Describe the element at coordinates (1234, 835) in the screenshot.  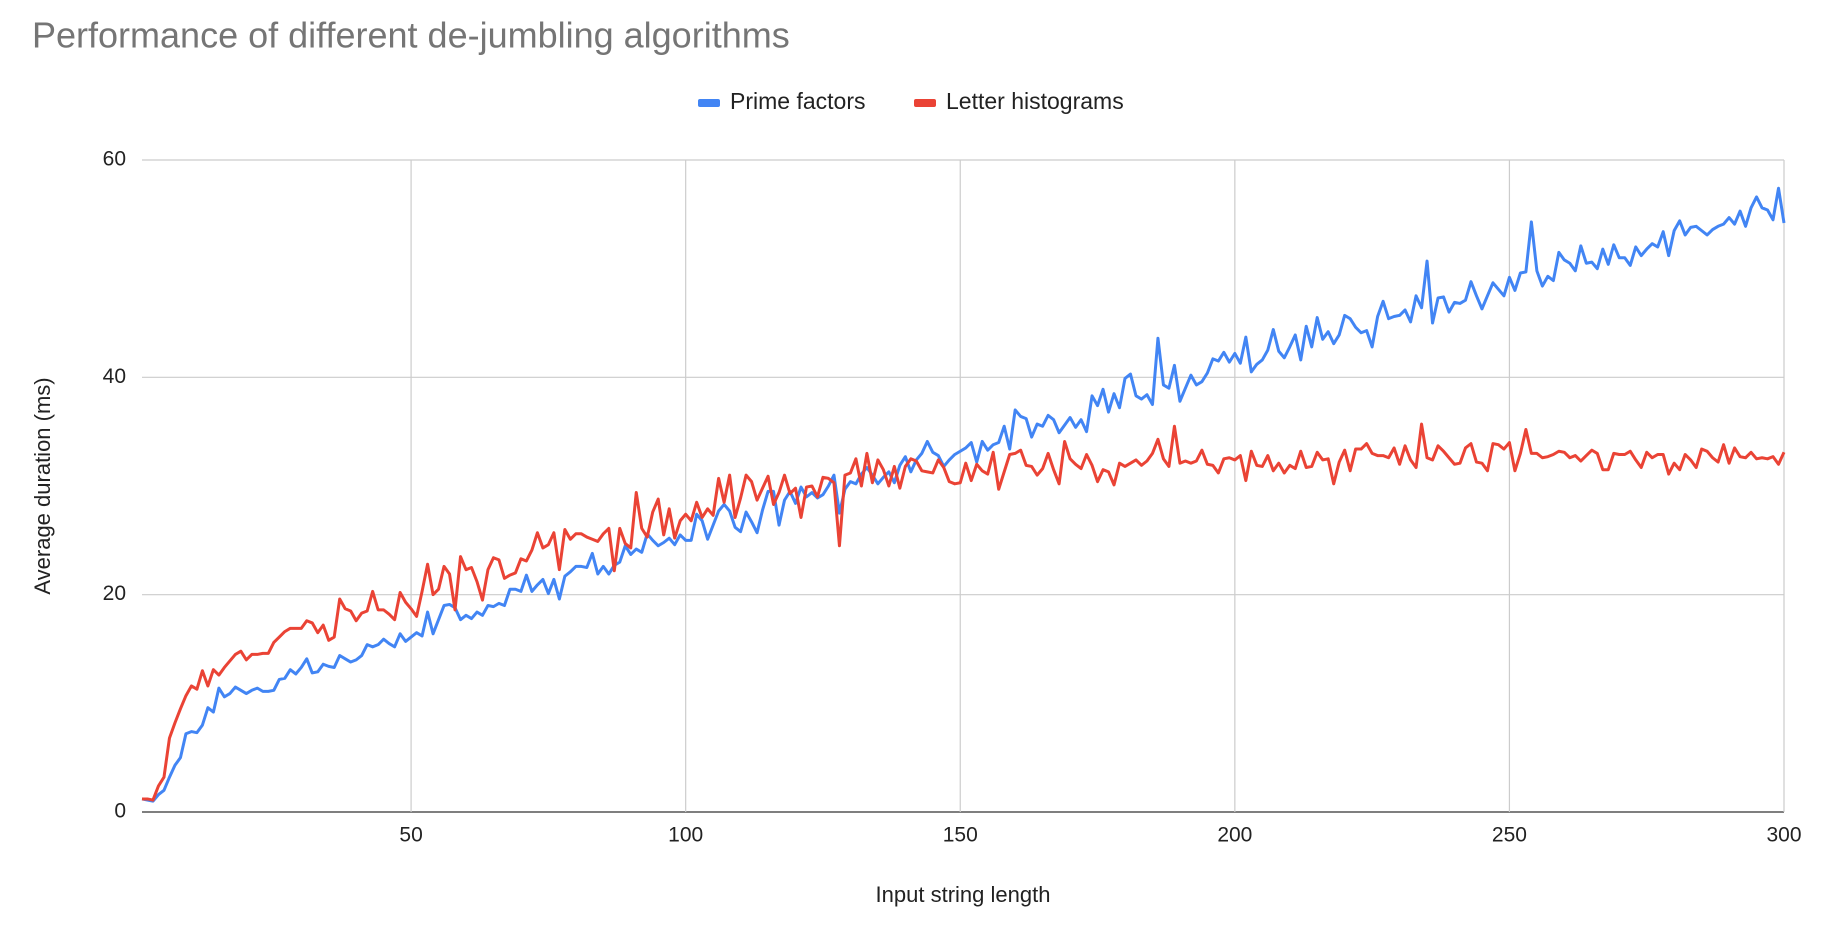
I see `x-tick-label: 200` at that location.